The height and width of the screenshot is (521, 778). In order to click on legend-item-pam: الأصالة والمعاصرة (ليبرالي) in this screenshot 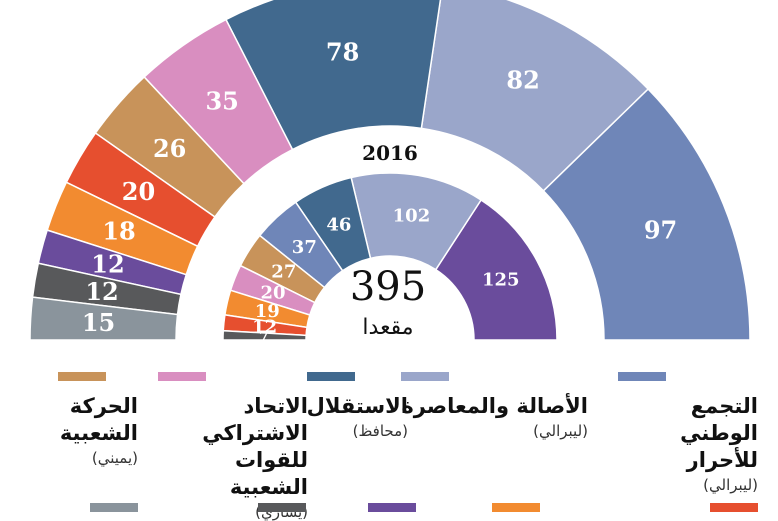, I will do `click(494, 406)`.